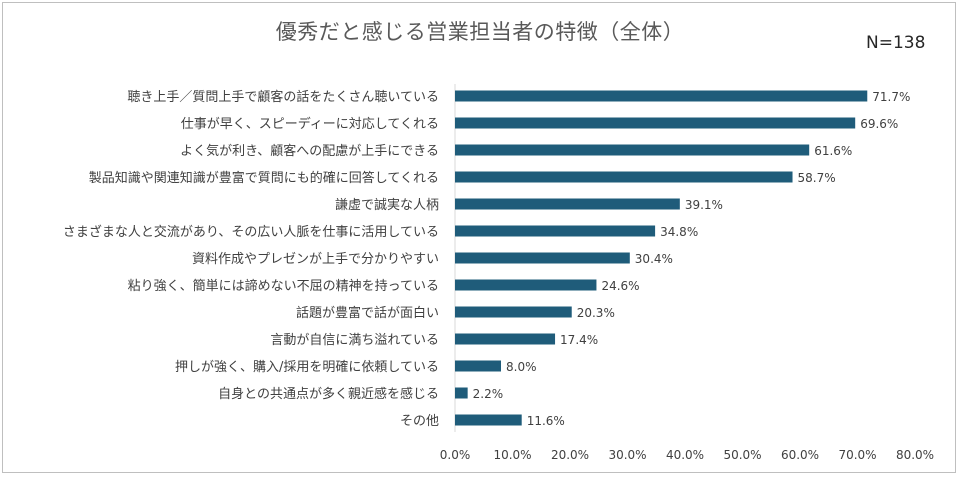 Image resolution: width=960 pixels, height=477 pixels. Describe the element at coordinates (419, 421) in the screenshot. I see `category-label: その他` at that location.